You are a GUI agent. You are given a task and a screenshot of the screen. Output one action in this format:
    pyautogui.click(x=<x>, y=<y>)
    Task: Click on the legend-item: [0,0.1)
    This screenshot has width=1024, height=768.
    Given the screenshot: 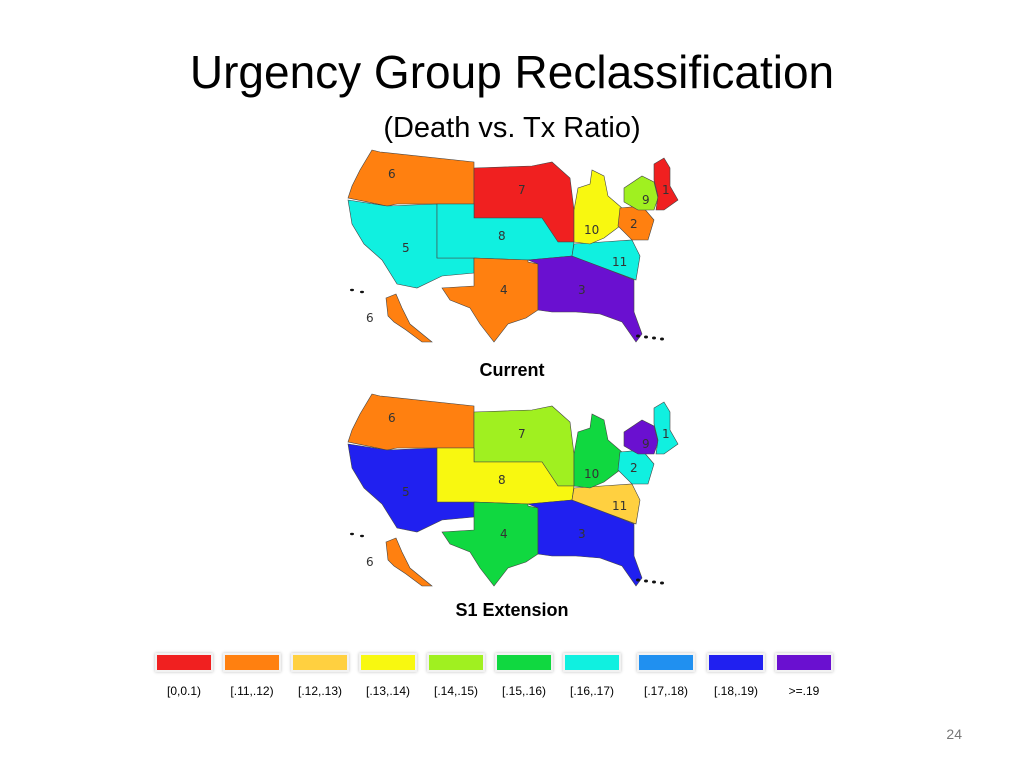 What is the action you would take?
    pyautogui.click(x=184, y=678)
    